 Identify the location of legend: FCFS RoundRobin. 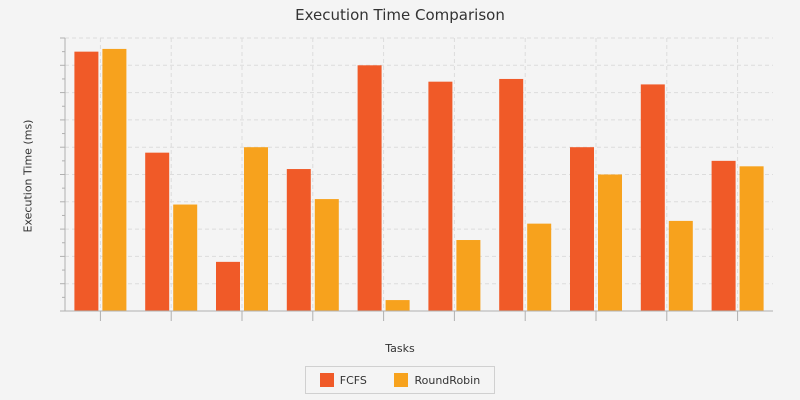
(400, 380).